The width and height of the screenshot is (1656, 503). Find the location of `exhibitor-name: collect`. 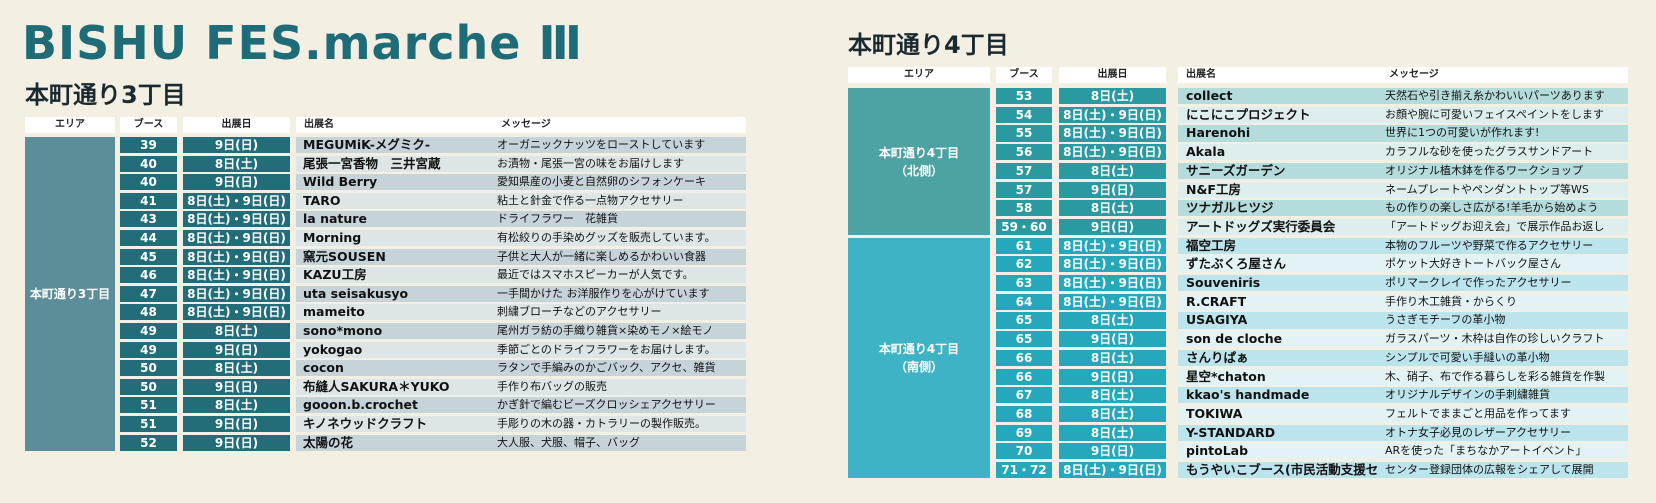

exhibitor-name: collect is located at coordinates (1209, 95).